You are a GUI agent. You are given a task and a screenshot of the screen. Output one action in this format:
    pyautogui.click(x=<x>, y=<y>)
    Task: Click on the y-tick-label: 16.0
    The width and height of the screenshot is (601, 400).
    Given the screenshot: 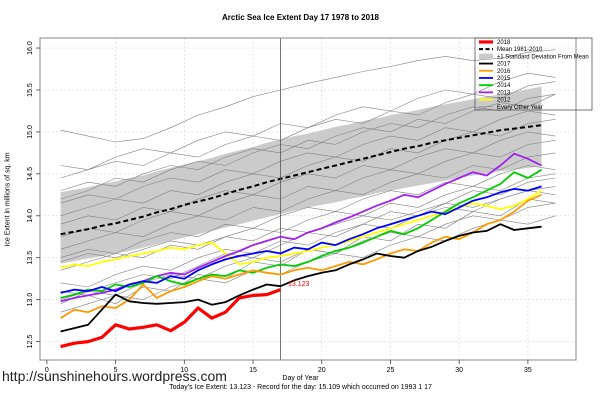 What is the action you would take?
    pyautogui.click(x=30, y=48)
    